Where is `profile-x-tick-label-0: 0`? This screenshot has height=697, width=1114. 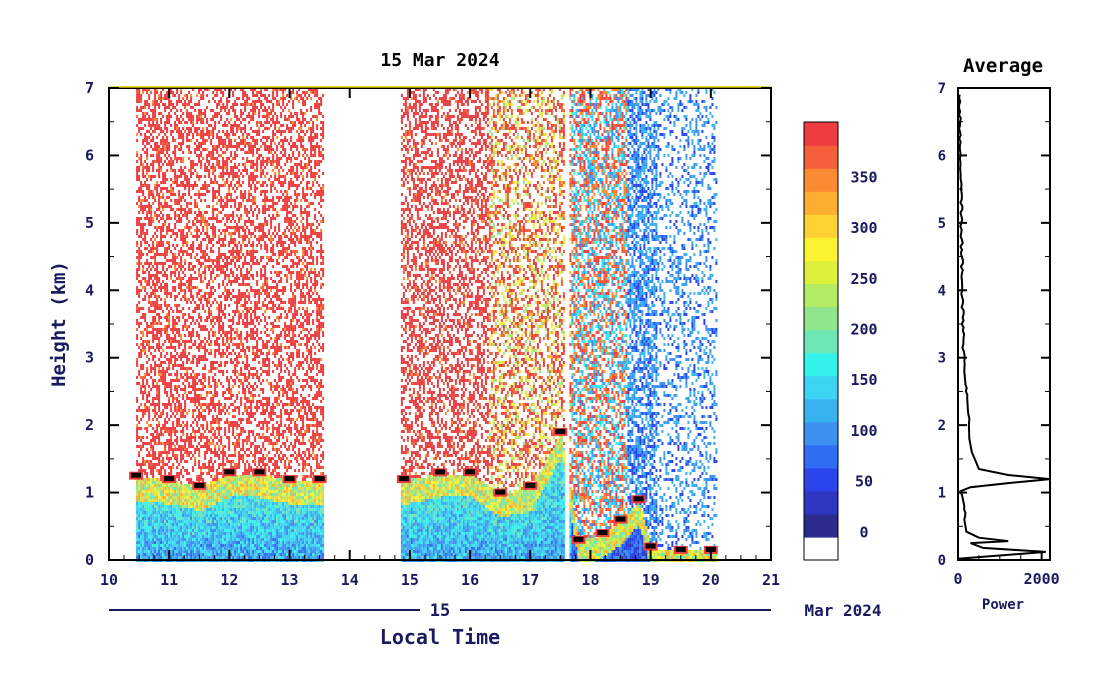
profile-x-tick-label-0: 0 is located at coordinates (957, 579).